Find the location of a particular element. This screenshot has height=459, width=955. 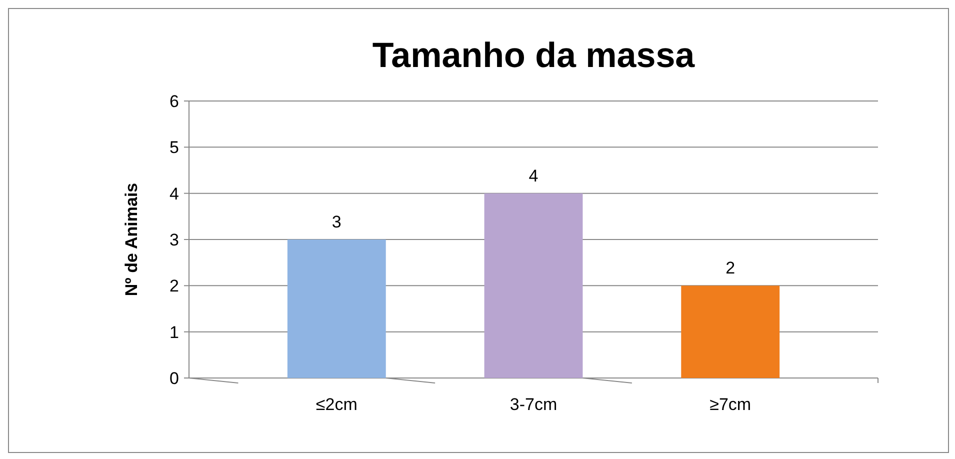

data-label: 2 is located at coordinates (731, 268).